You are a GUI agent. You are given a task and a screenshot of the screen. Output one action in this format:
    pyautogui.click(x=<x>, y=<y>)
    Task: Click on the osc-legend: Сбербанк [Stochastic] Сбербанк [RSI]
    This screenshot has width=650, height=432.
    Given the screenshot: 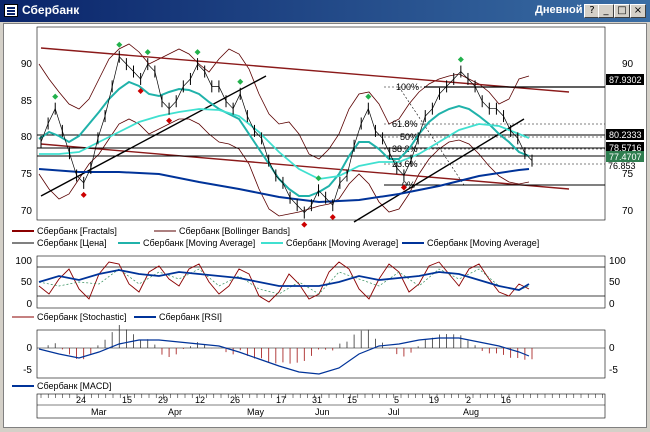 What is the action you would take?
    pyautogui.click(x=117, y=317)
    